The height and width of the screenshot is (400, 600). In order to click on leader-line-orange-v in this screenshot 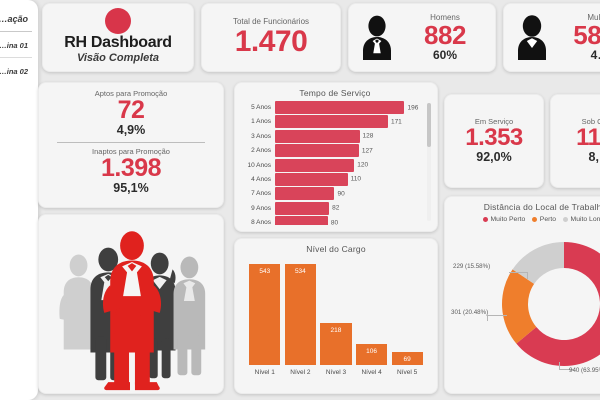, I will do `click(487, 318)`.